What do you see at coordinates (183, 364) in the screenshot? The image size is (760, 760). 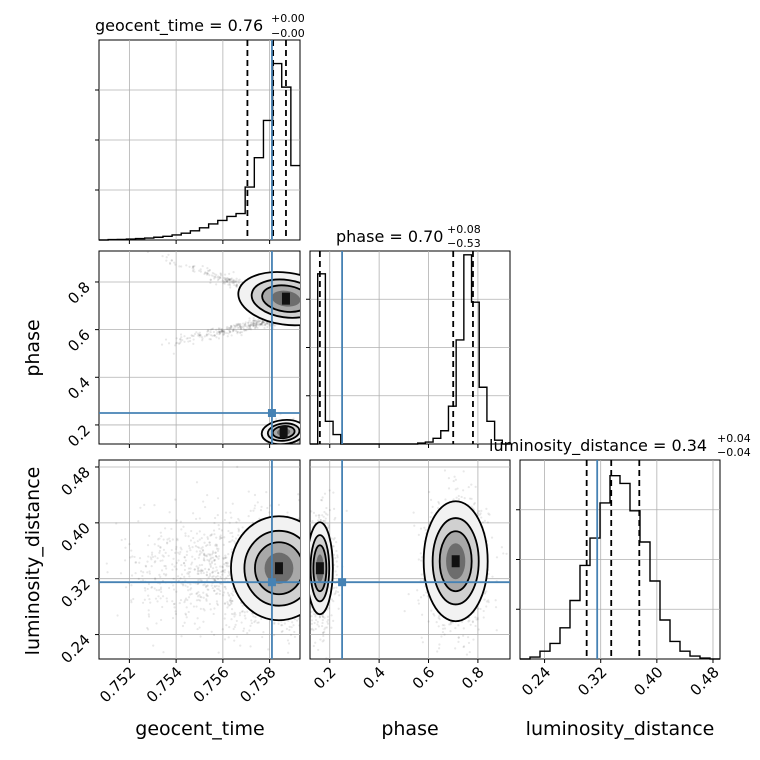 I see `tick-marks` at bounding box center [183, 364].